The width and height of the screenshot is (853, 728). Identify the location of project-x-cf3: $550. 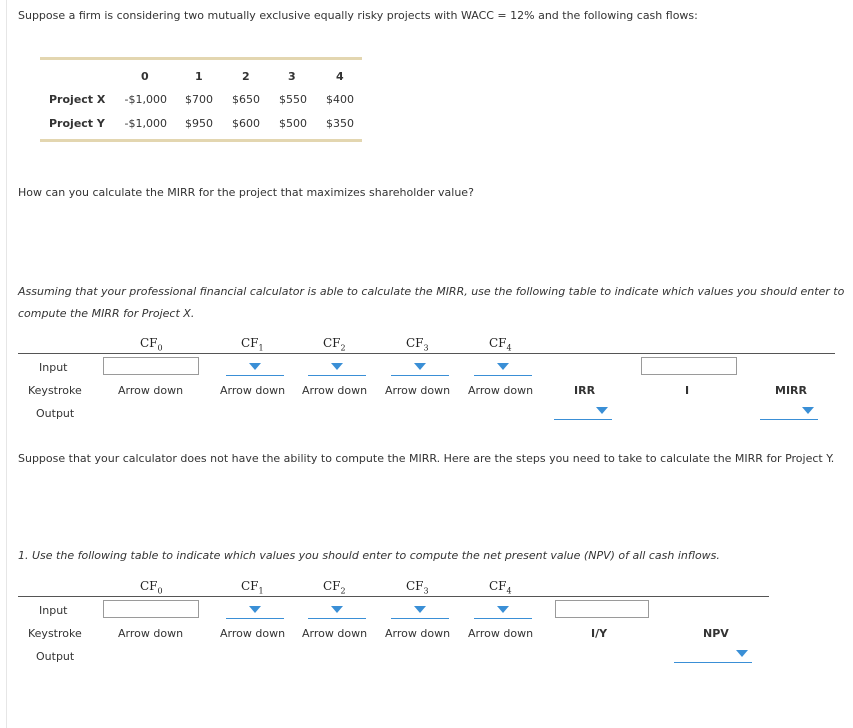
(293, 99).